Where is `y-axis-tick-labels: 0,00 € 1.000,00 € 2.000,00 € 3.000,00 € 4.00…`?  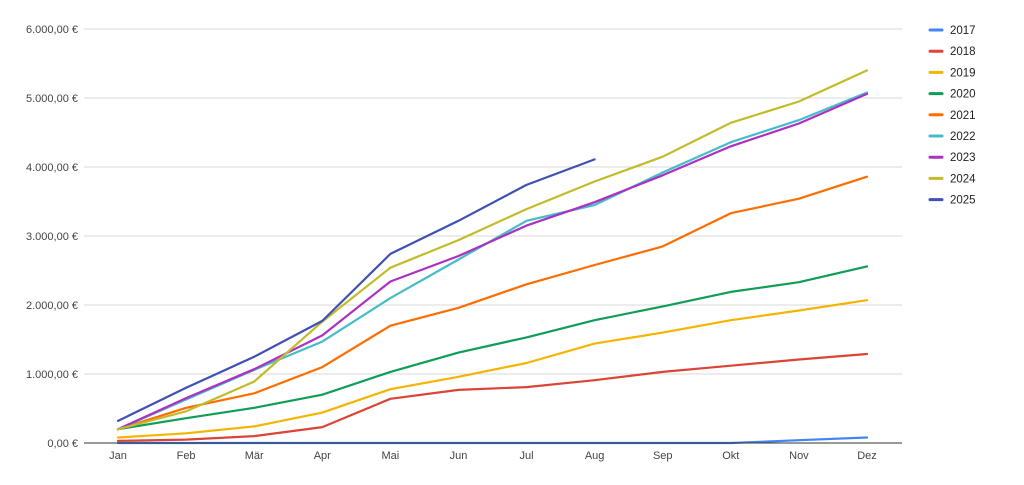 y-axis-tick-labels: 0,00 € 1.000,00 € 2.000,00 € 3.000,00 € 4.00… is located at coordinates (52, 237).